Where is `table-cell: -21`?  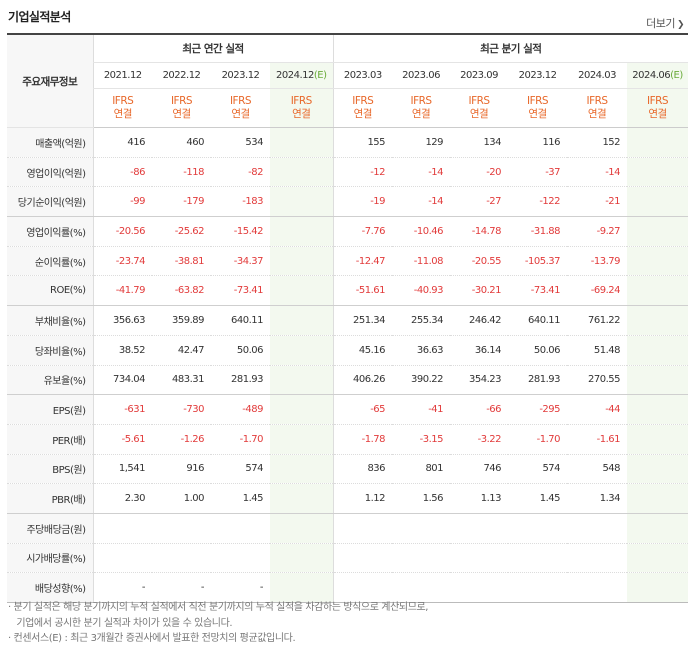
table-cell: -21 is located at coordinates (597, 202).